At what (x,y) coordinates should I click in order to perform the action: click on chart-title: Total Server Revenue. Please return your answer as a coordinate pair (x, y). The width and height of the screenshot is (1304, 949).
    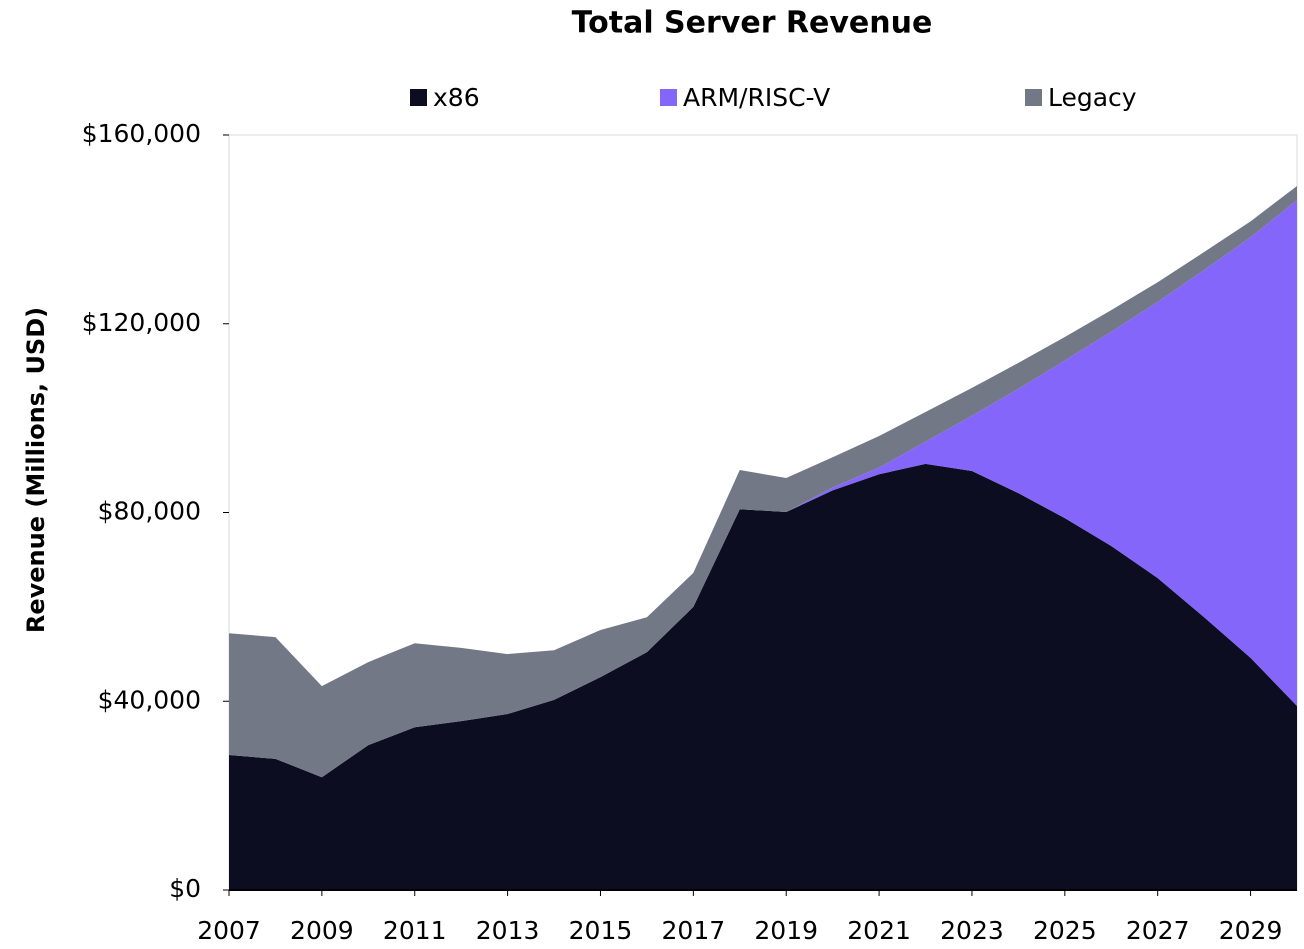
    Looking at the image, I should click on (752, 23).